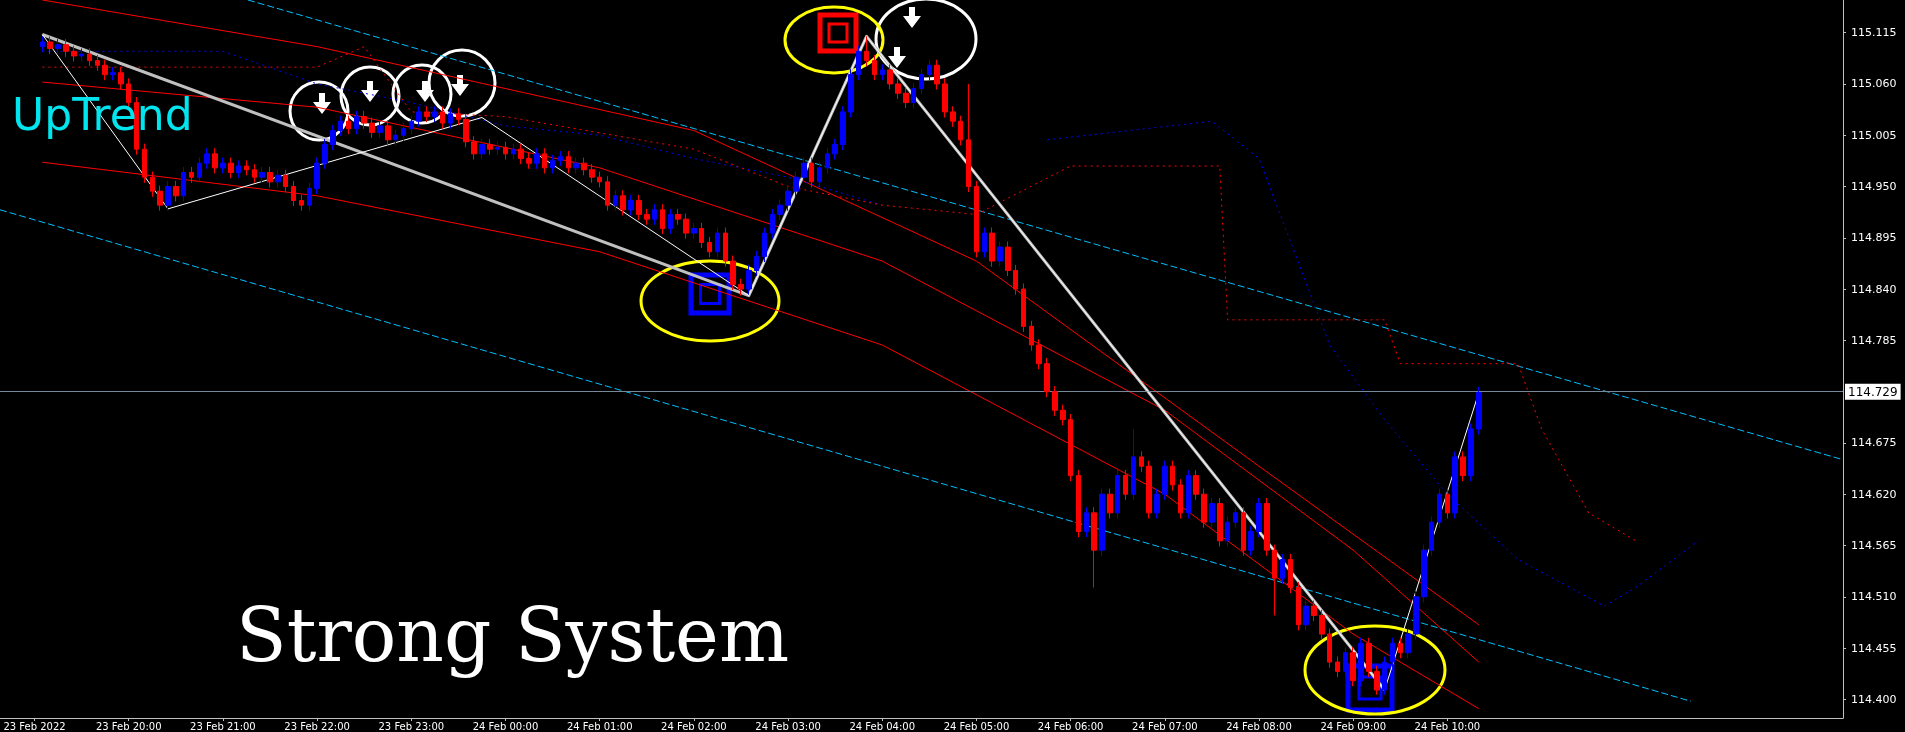 Image resolution: width=1905 pixels, height=732 pixels. What do you see at coordinates (1874, 648) in the screenshot?
I see `y-tick-label: 114.455` at bounding box center [1874, 648].